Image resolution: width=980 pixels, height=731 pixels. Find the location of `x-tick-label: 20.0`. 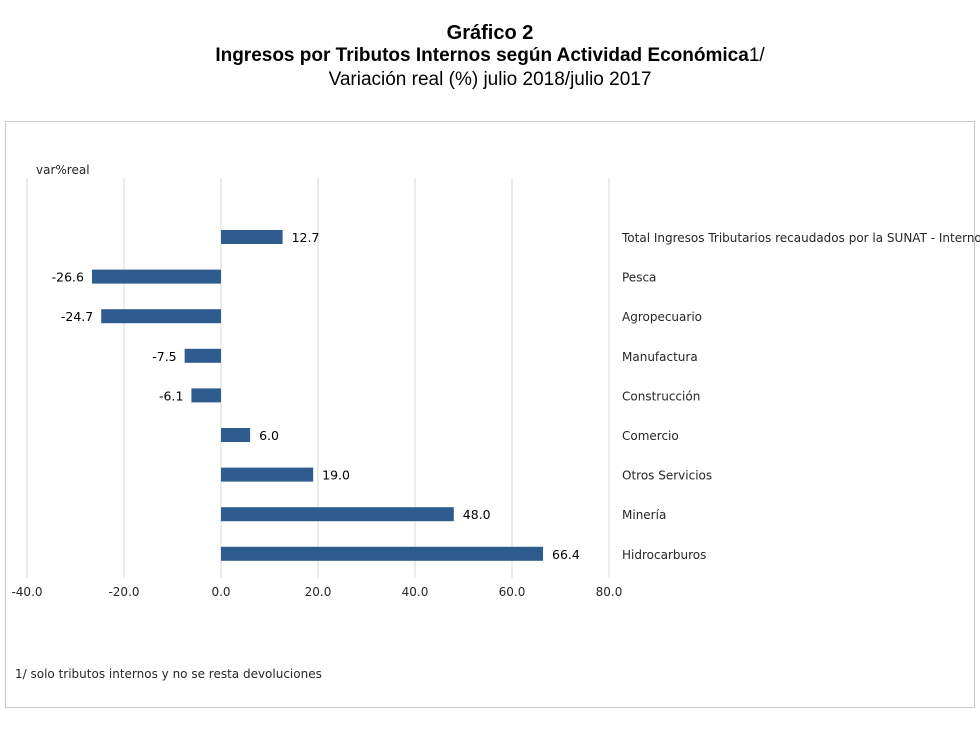

x-tick-label: 20.0 is located at coordinates (318, 592).